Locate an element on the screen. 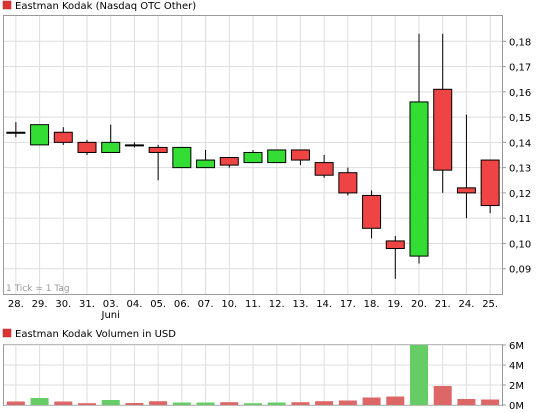 This screenshot has width=545, height=413. date-tick-label: 12. is located at coordinates (277, 304).